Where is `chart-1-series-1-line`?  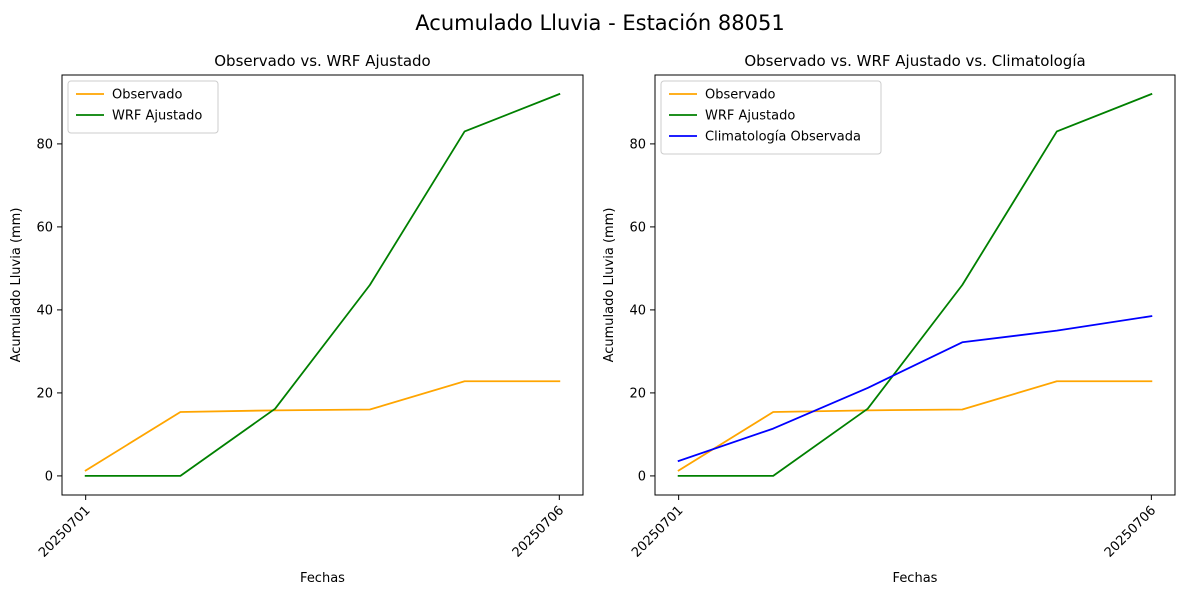
chart-1-series-1-line is located at coordinates (322, 426).